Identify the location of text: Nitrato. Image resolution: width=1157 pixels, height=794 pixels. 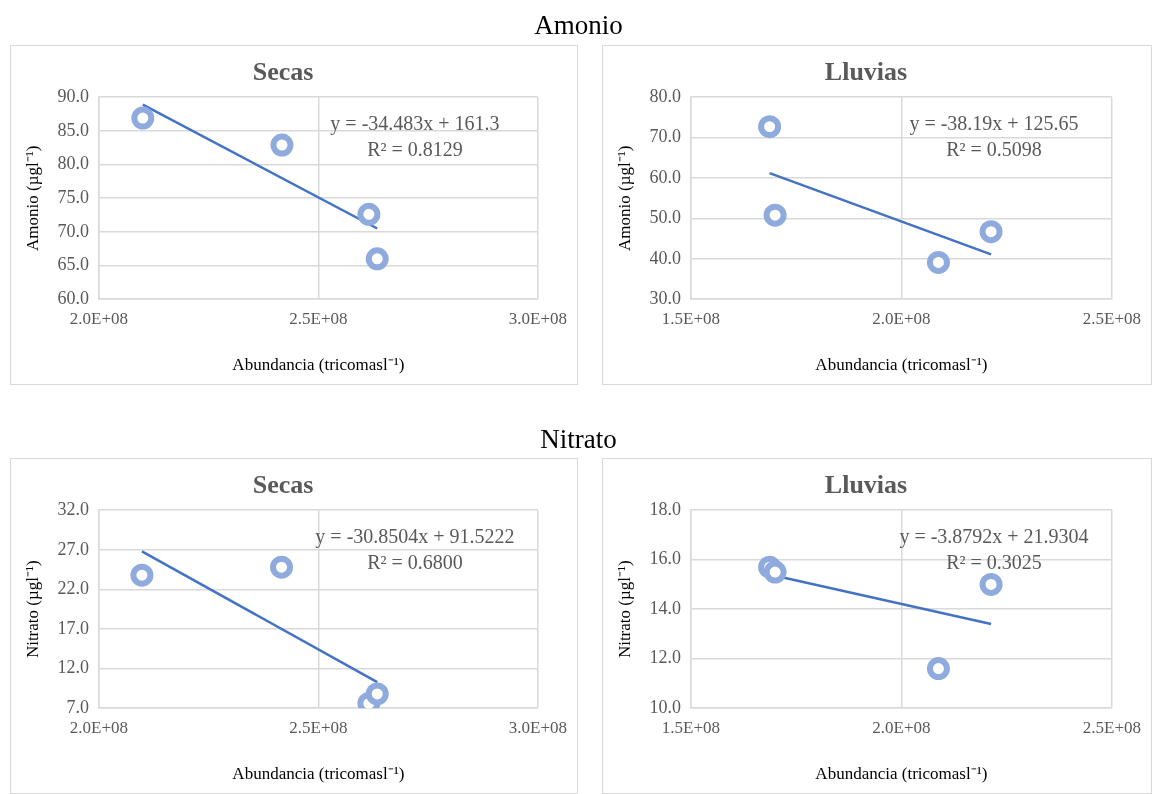
(578, 439).